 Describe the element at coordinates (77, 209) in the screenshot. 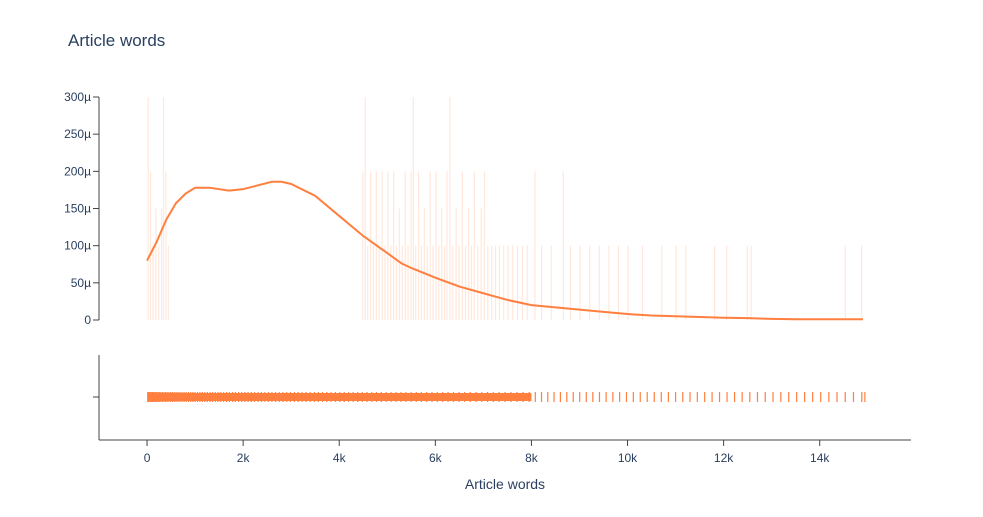

I see `y-tick-label: 150µ` at that location.